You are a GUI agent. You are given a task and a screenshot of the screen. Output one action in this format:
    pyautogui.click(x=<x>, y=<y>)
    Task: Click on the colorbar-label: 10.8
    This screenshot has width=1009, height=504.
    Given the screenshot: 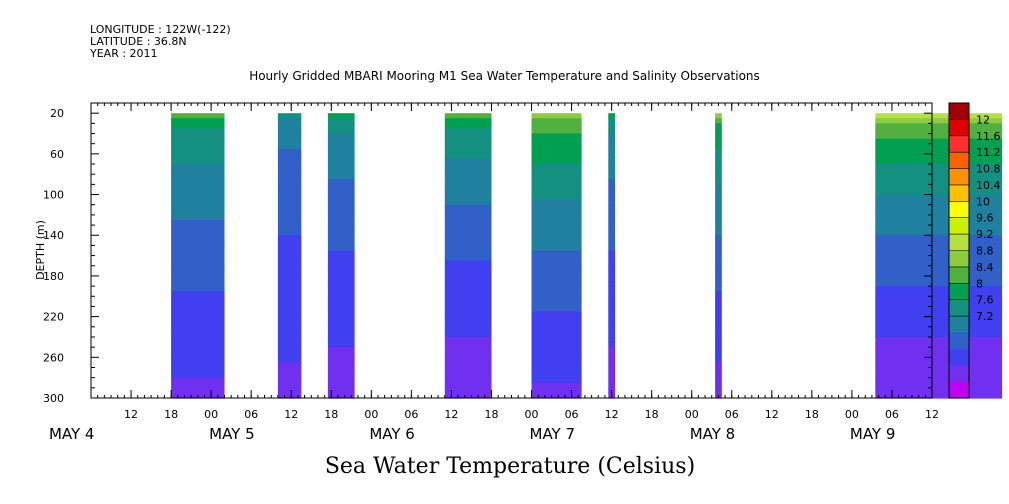 What is the action you would take?
    pyautogui.click(x=988, y=169)
    